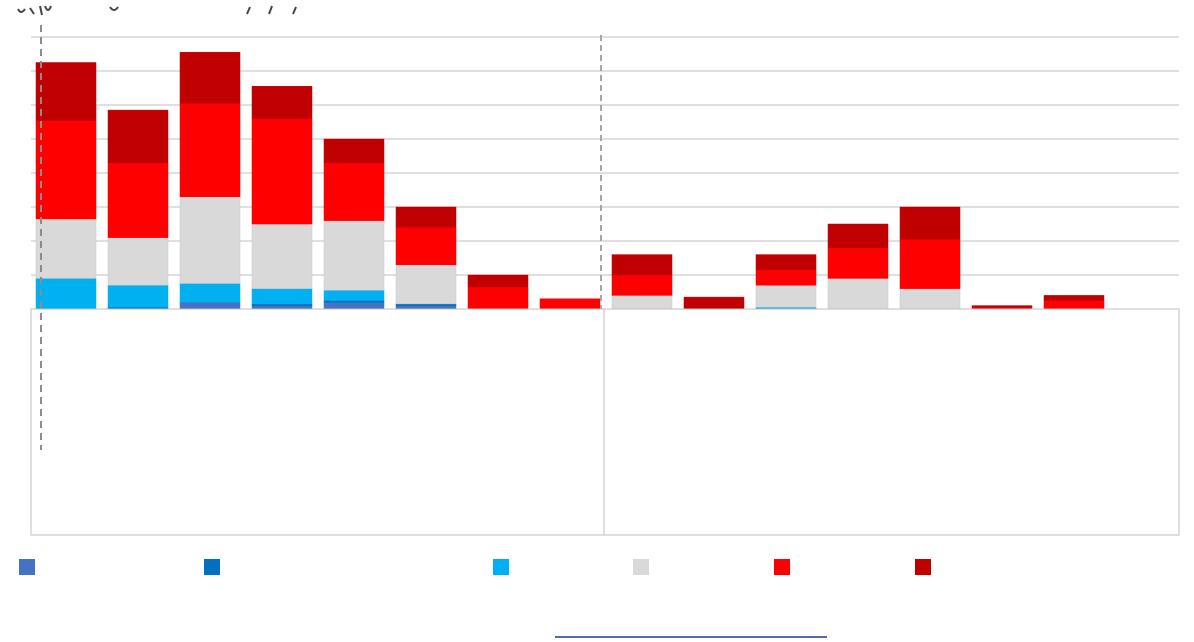 Image resolution: width=1194 pixels, height=642 pixels. What do you see at coordinates (157, 10) in the screenshot?
I see `cropped-title-fragment` at bounding box center [157, 10].